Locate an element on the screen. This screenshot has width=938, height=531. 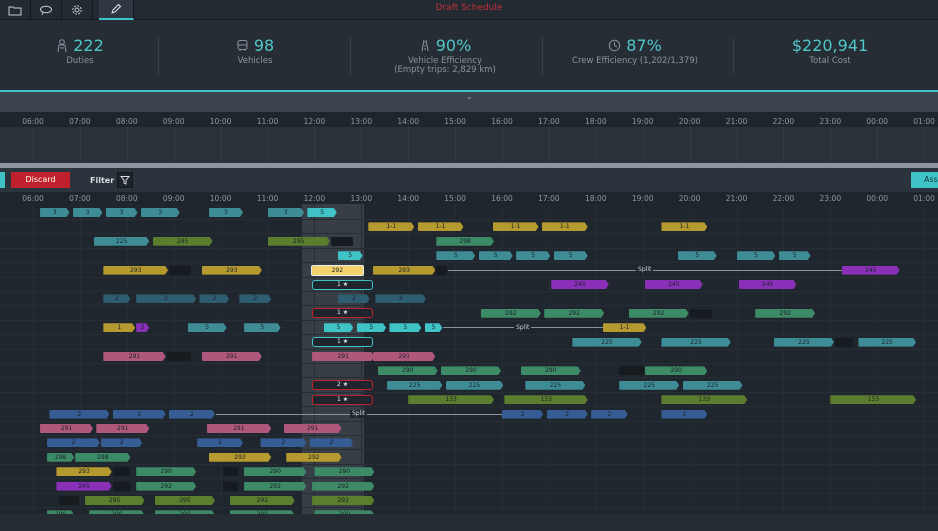
chevron-down-icon: ⌄ is located at coordinates (469, 96).